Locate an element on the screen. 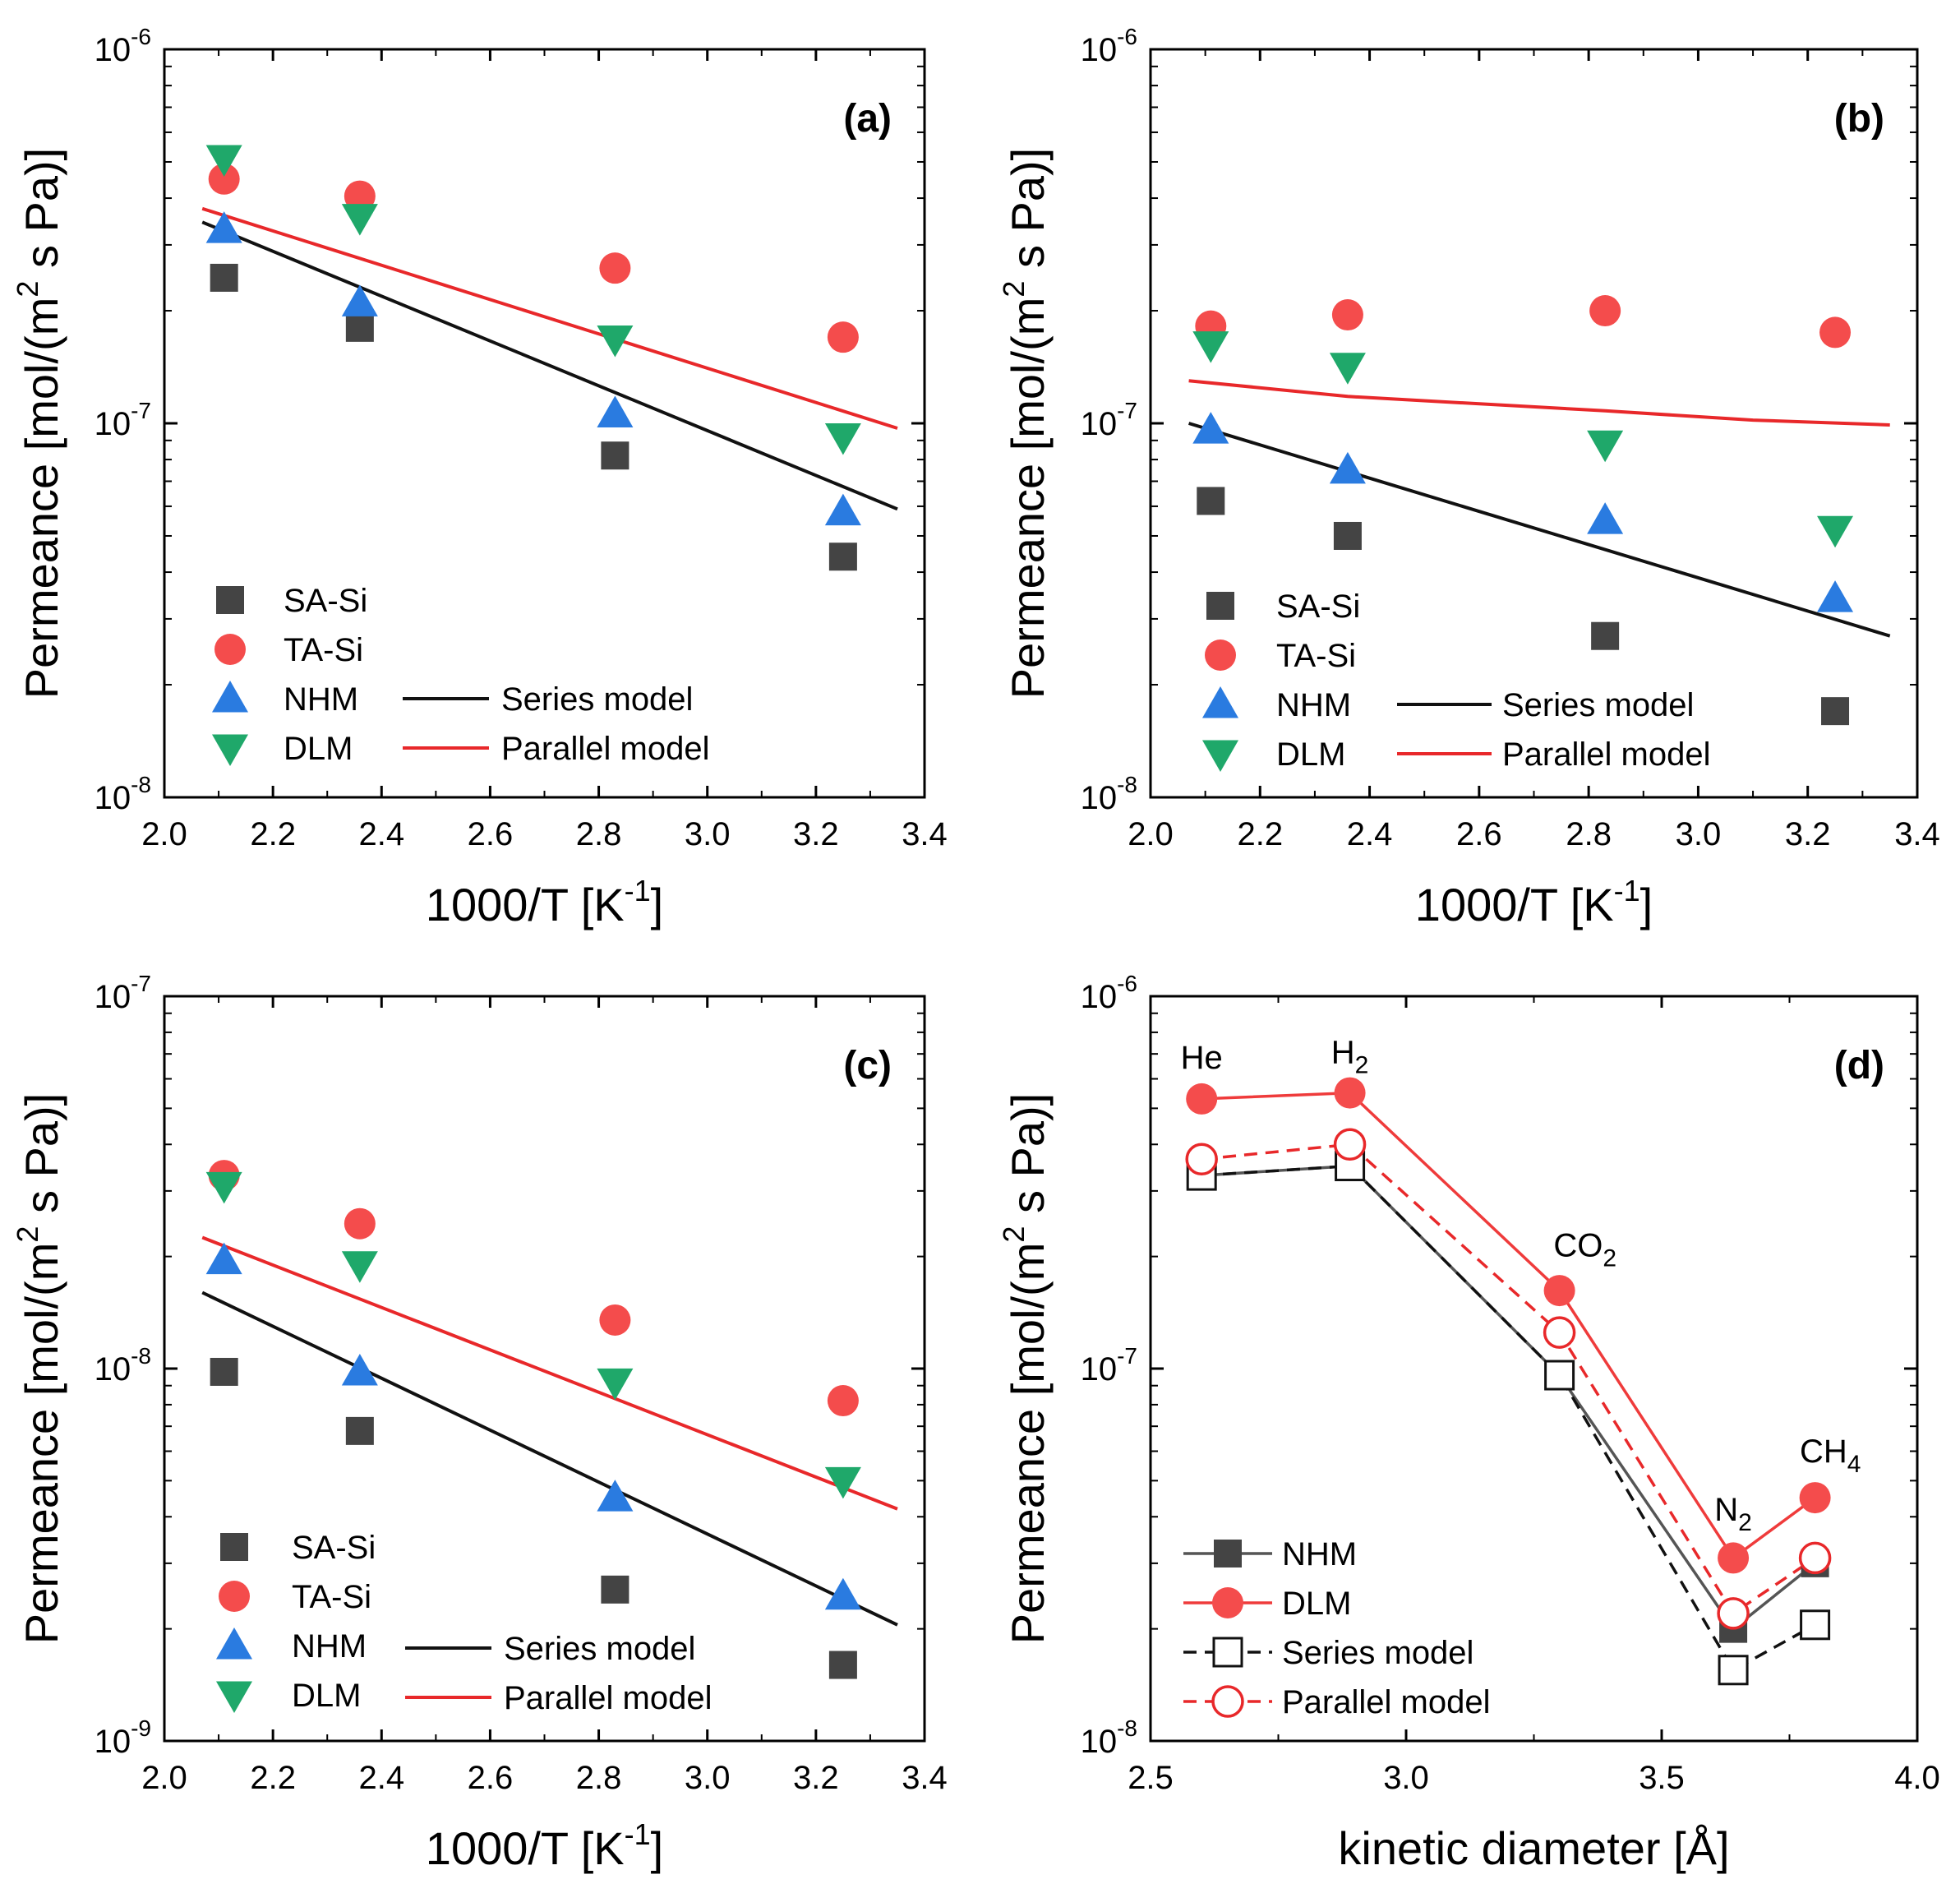 Image resolution: width=1960 pixels, height=1893 pixels. x-tick-label: 2.4 is located at coordinates (381, 1778).